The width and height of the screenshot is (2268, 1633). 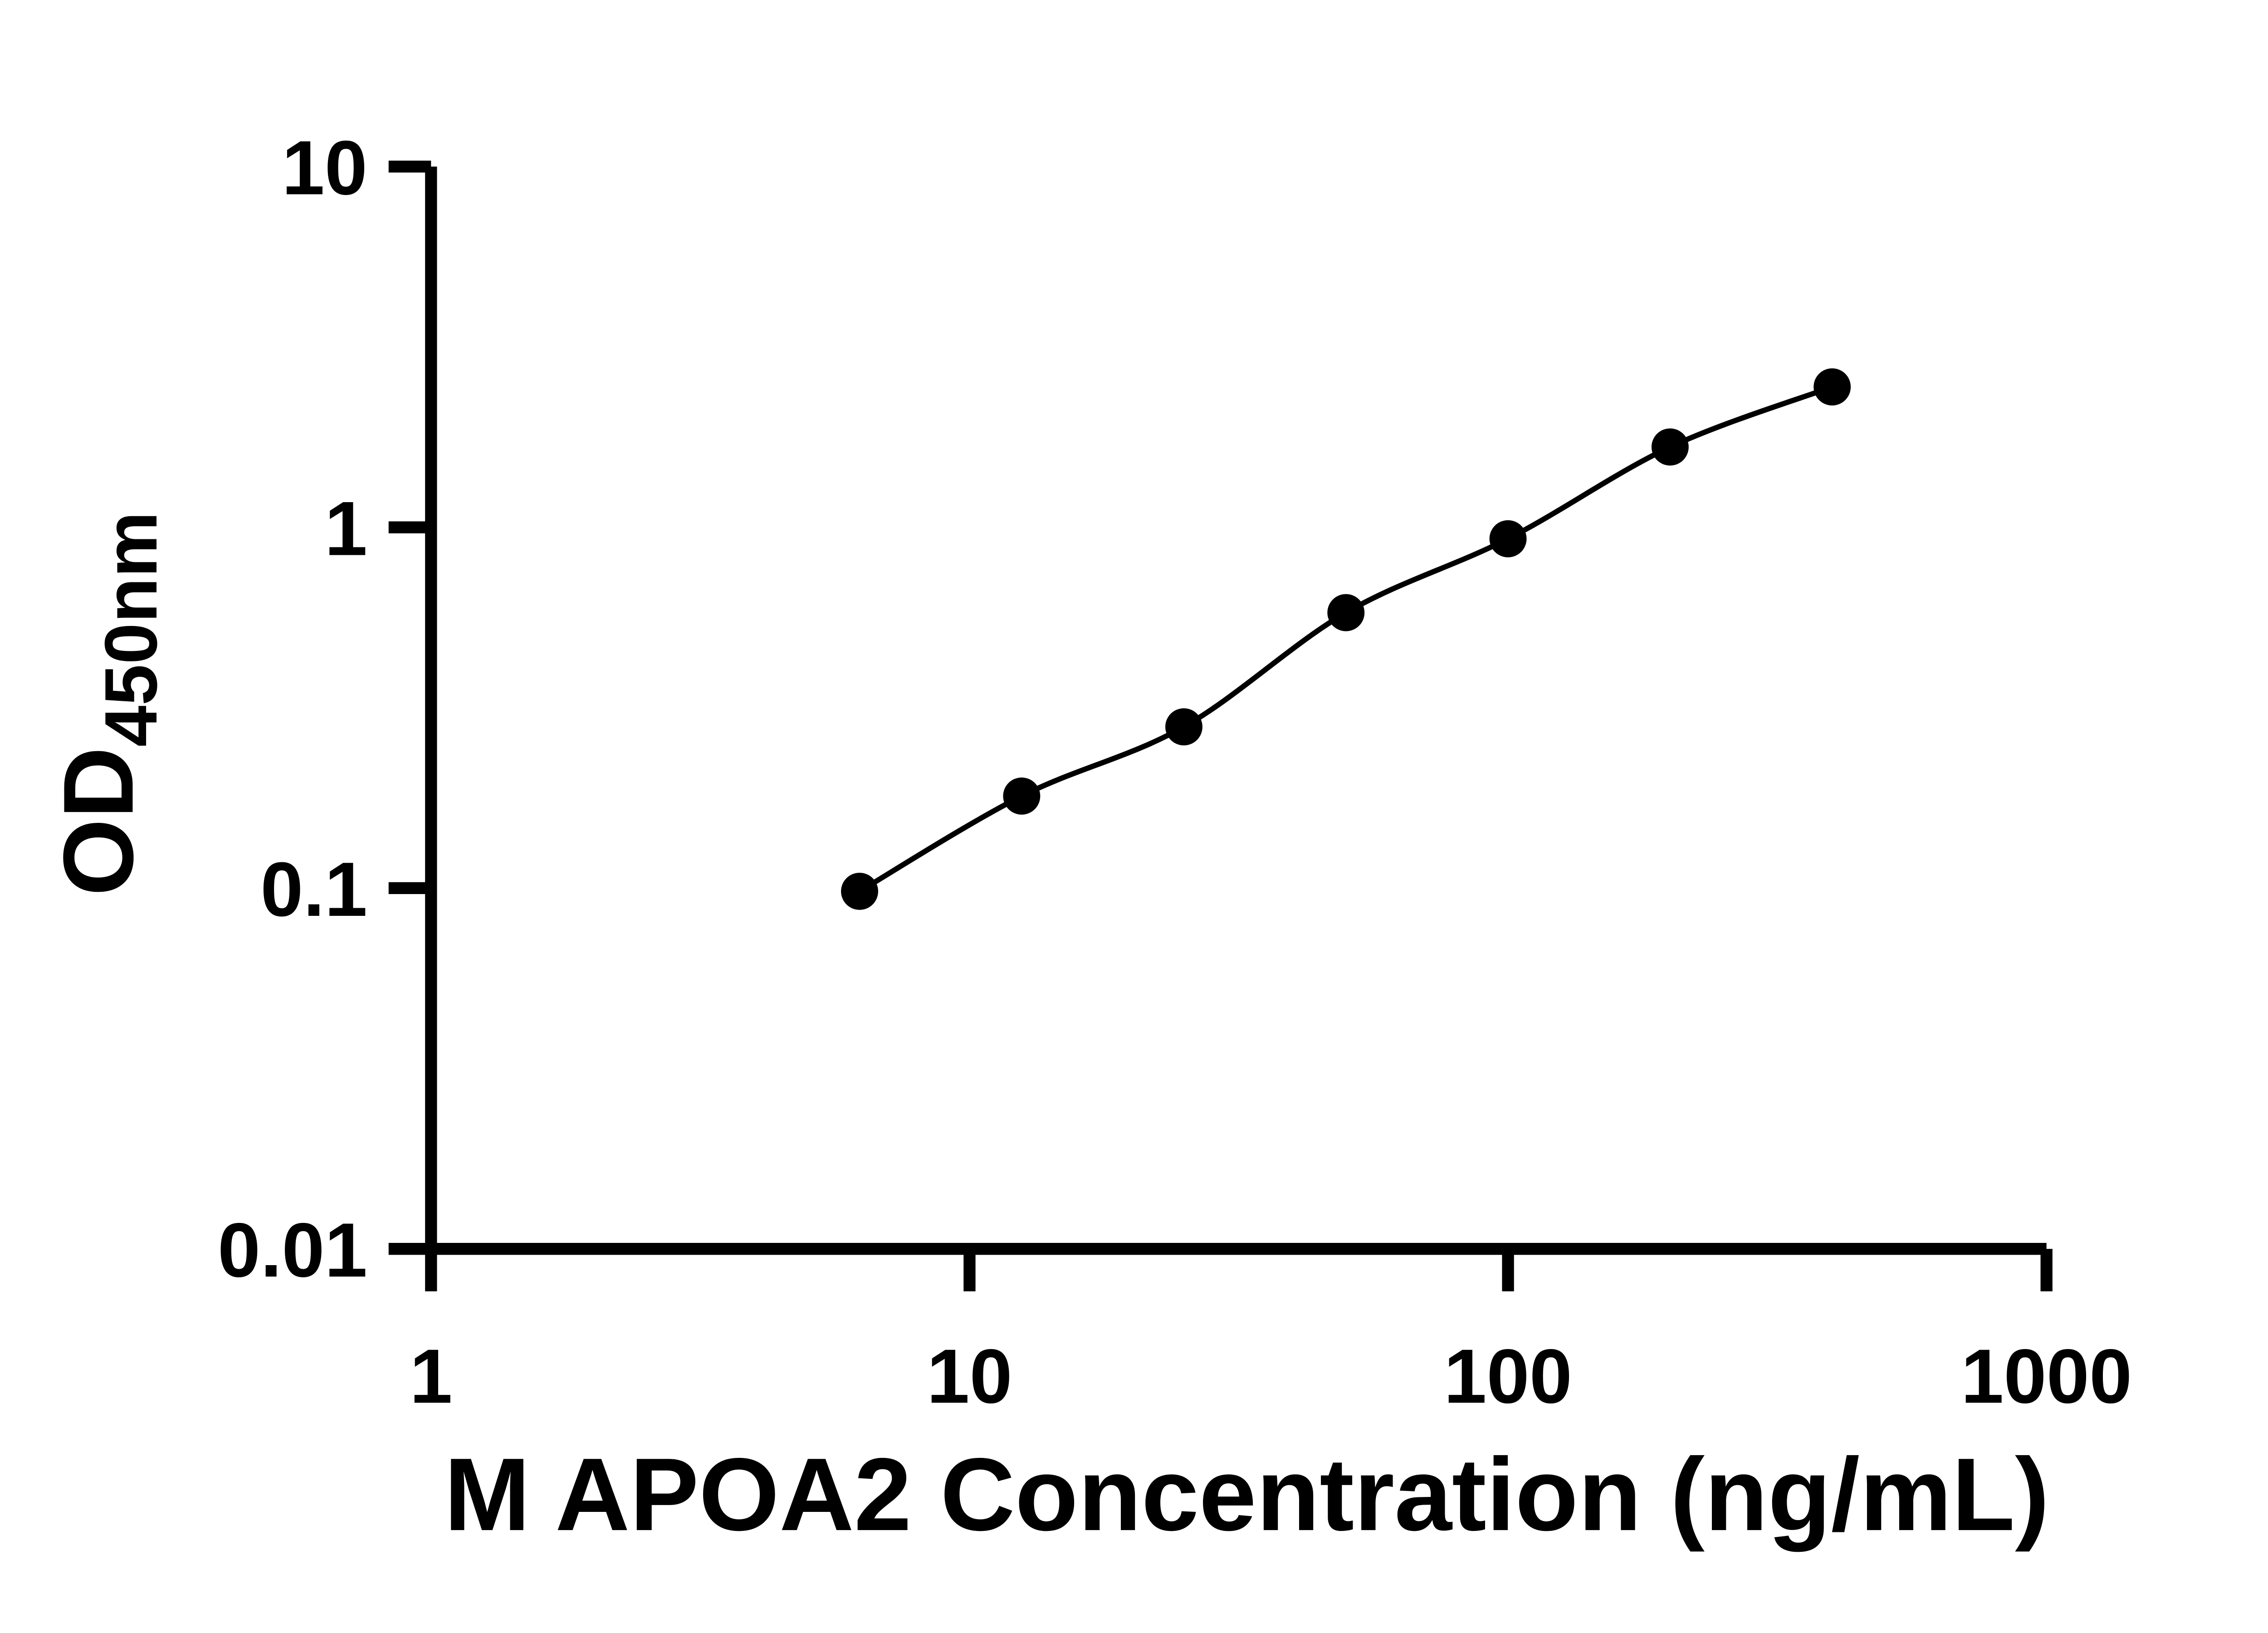 What do you see at coordinates (1508, 1376) in the screenshot?
I see `x-tick-label: 100` at bounding box center [1508, 1376].